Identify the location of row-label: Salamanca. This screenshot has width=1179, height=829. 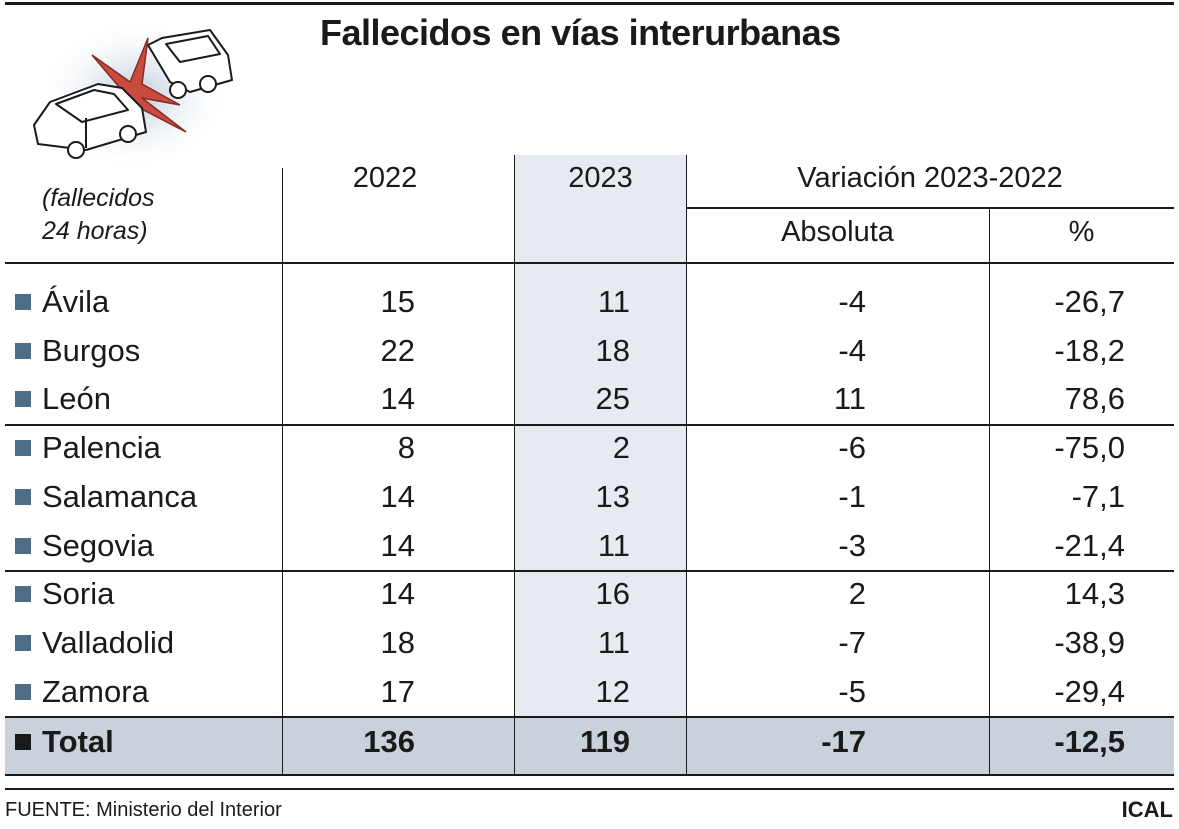
(120, 496).